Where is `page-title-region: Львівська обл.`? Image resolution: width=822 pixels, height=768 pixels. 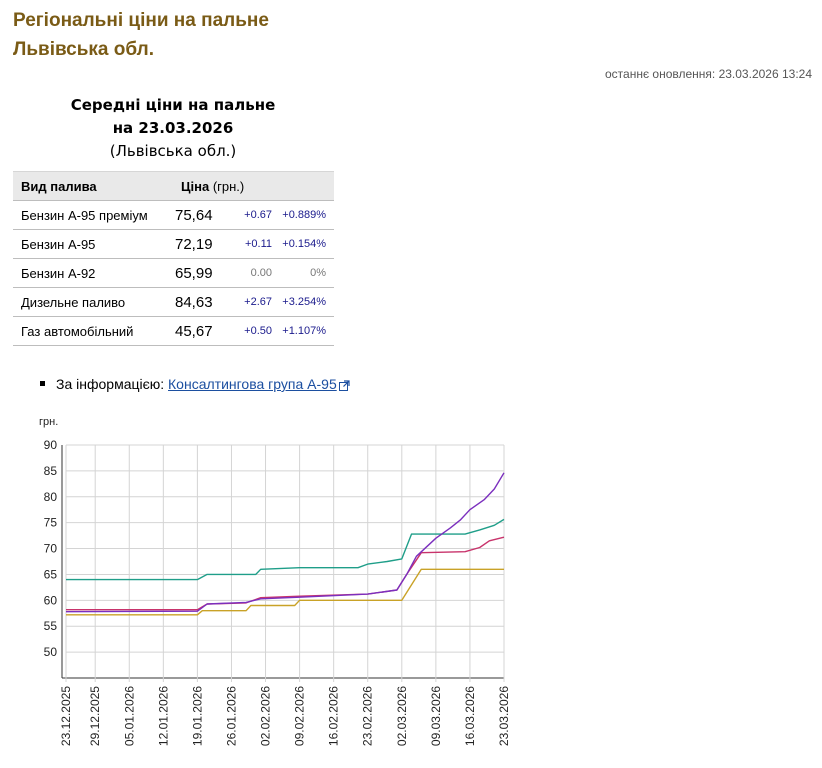
page-title-region: Львівська обл. is located at coordinates (83, 49).